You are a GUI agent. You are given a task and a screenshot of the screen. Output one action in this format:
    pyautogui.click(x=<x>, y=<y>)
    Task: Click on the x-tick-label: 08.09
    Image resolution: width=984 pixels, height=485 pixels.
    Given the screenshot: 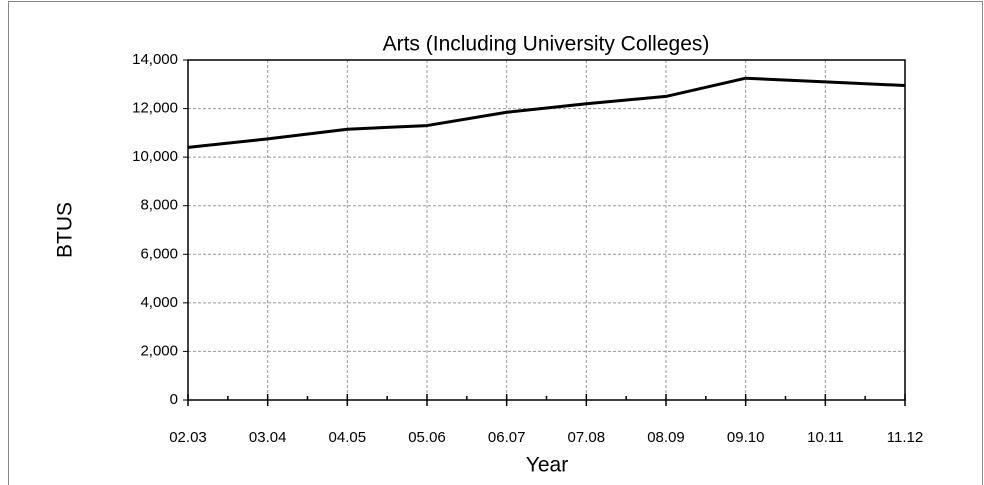 What is the action you would take?
    pyautogui.click(x=666, y=437)
    